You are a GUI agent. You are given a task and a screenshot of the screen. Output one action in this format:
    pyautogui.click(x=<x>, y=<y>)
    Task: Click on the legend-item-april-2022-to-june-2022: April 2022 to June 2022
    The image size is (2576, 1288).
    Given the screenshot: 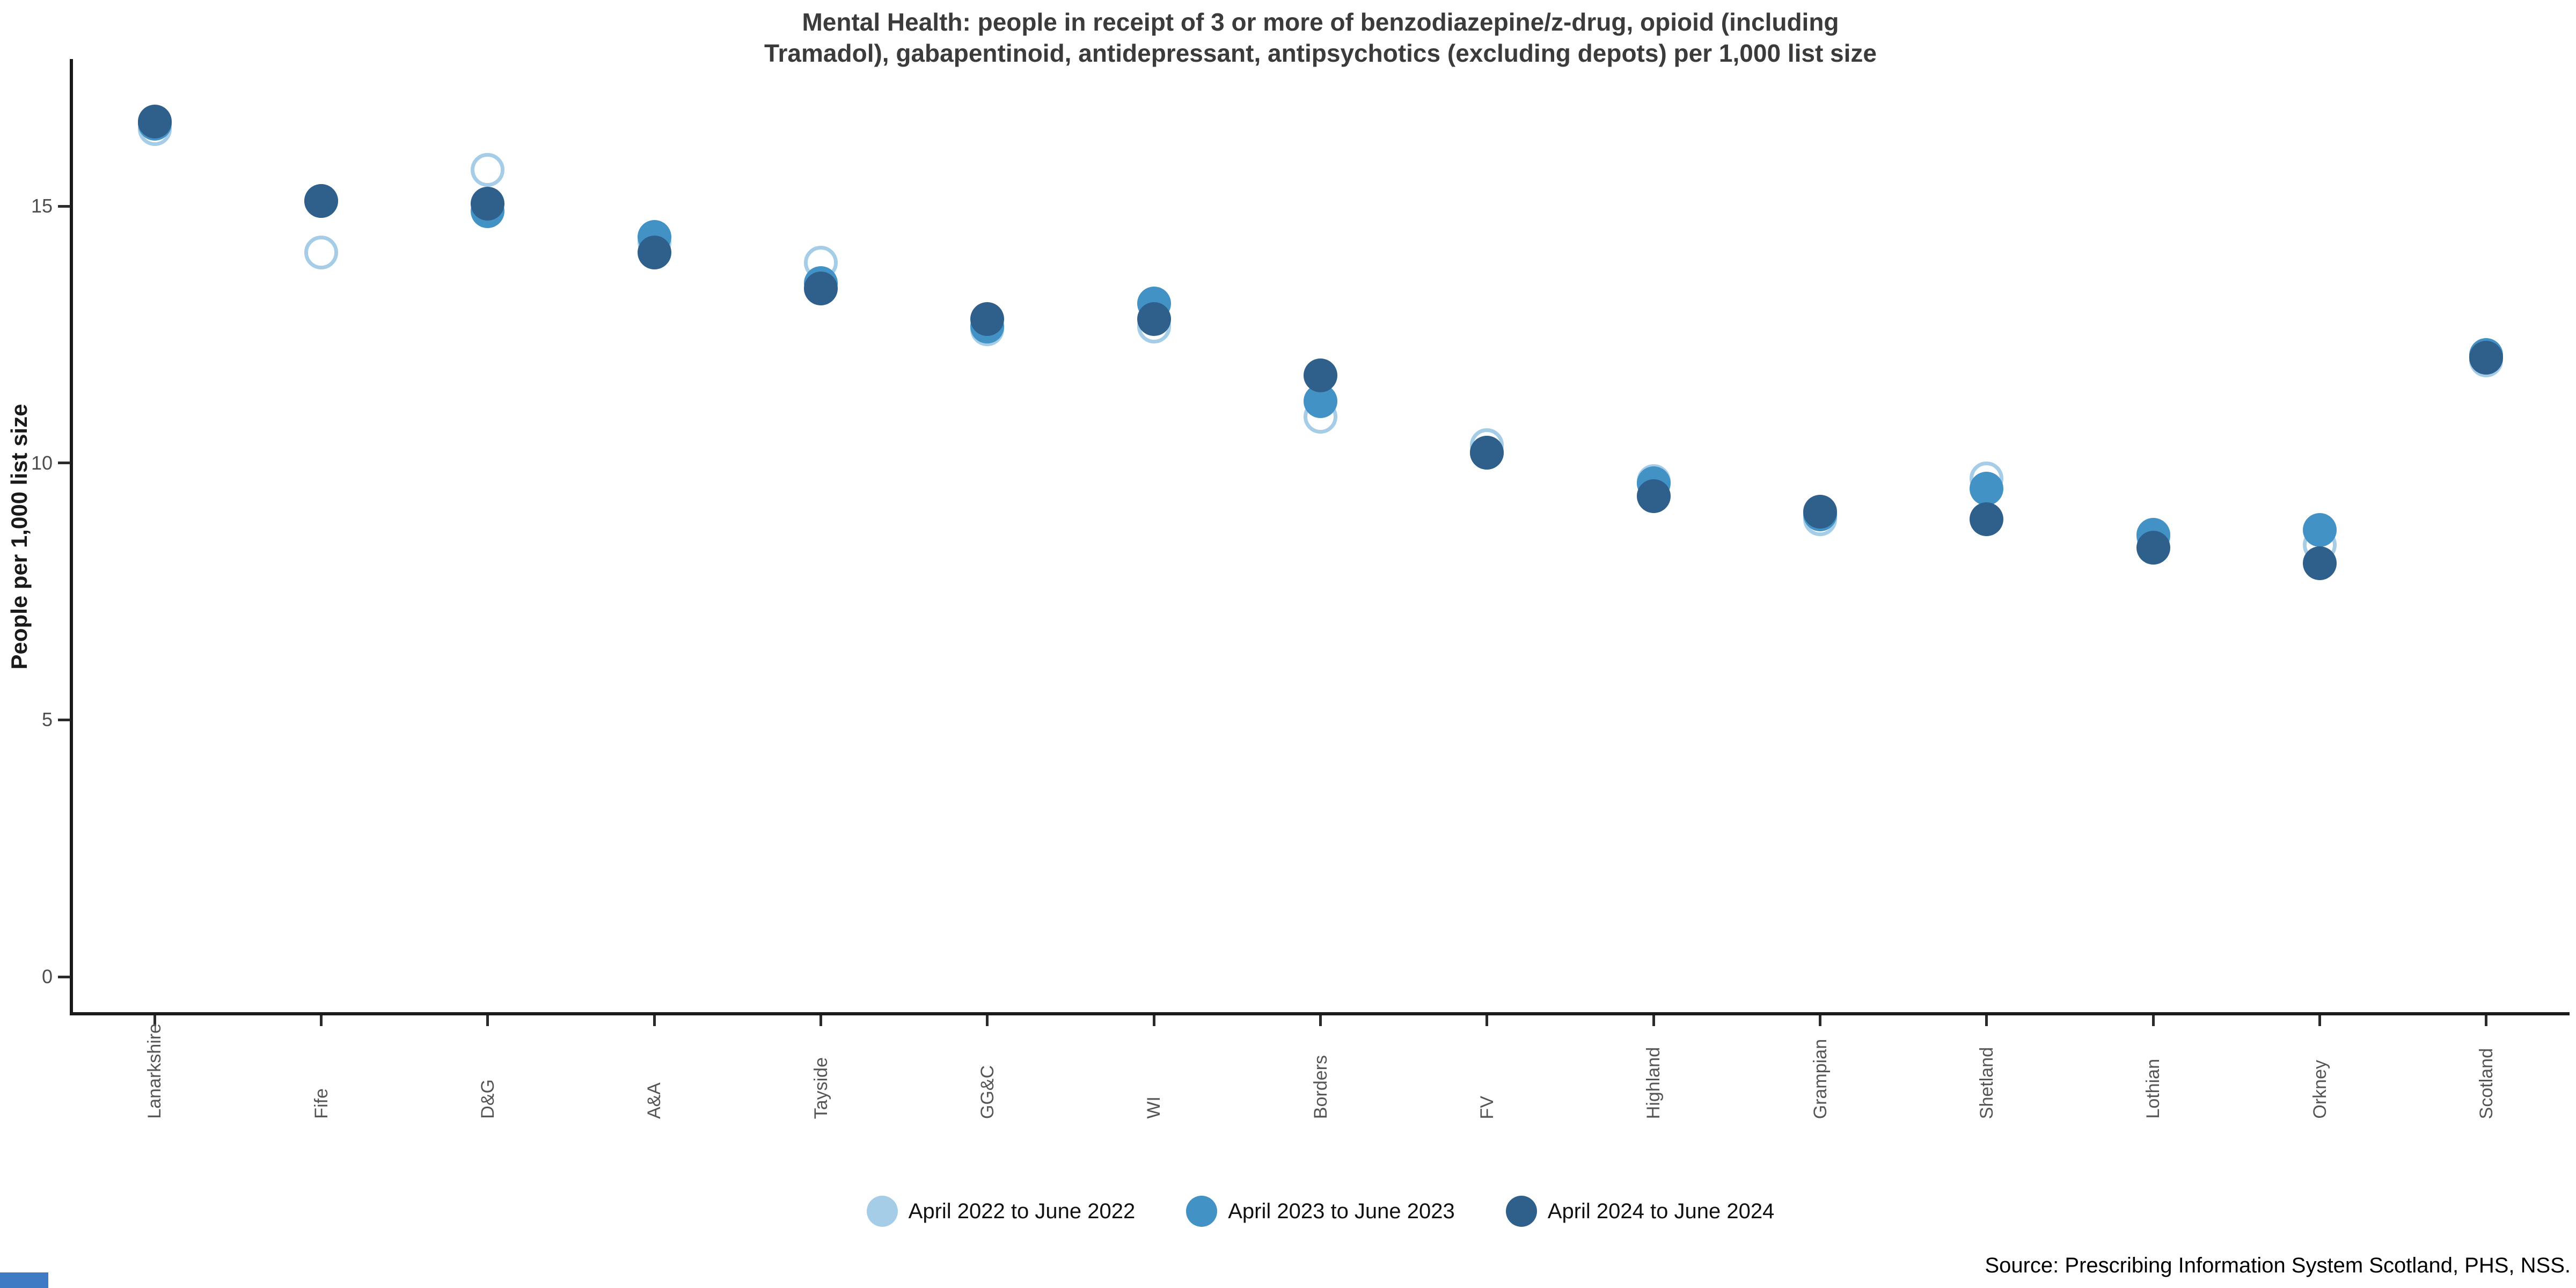 What is the action you would take?
    pyautogui.click(x=1001, y=1211)
    